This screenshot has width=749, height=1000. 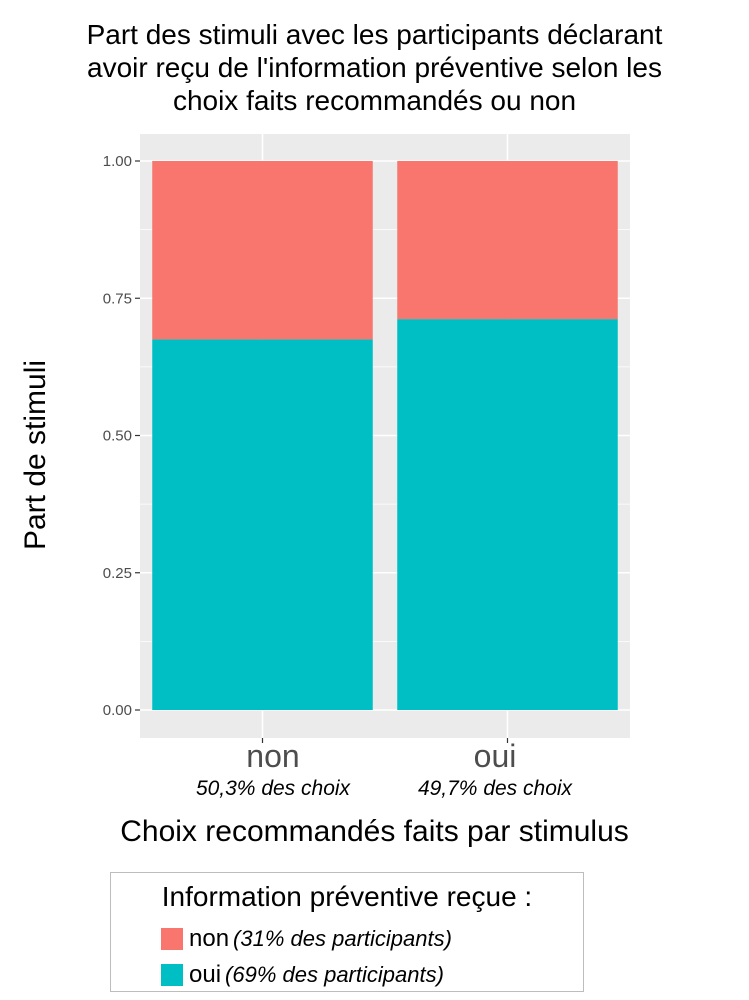 What do you see at coordinates (117, 161) in the screenshot?
I see `y-tick-label: 1.00` at bounding box center [117, 161].